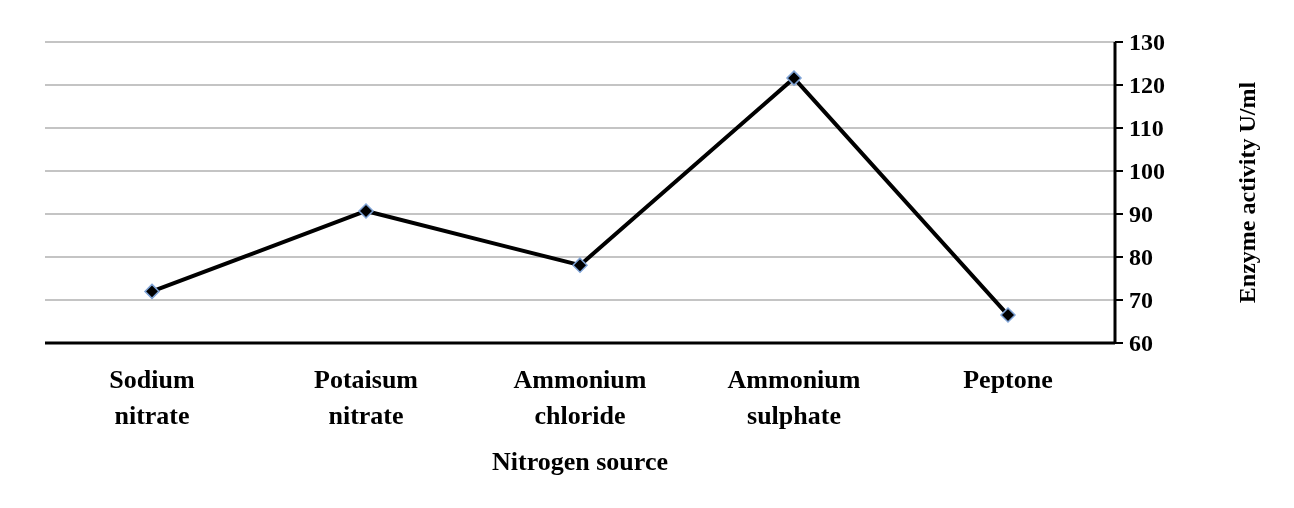  Describe the element at coordinates (1147, 42) in the screenshot. I see `y-tick-label: 130` at that location.